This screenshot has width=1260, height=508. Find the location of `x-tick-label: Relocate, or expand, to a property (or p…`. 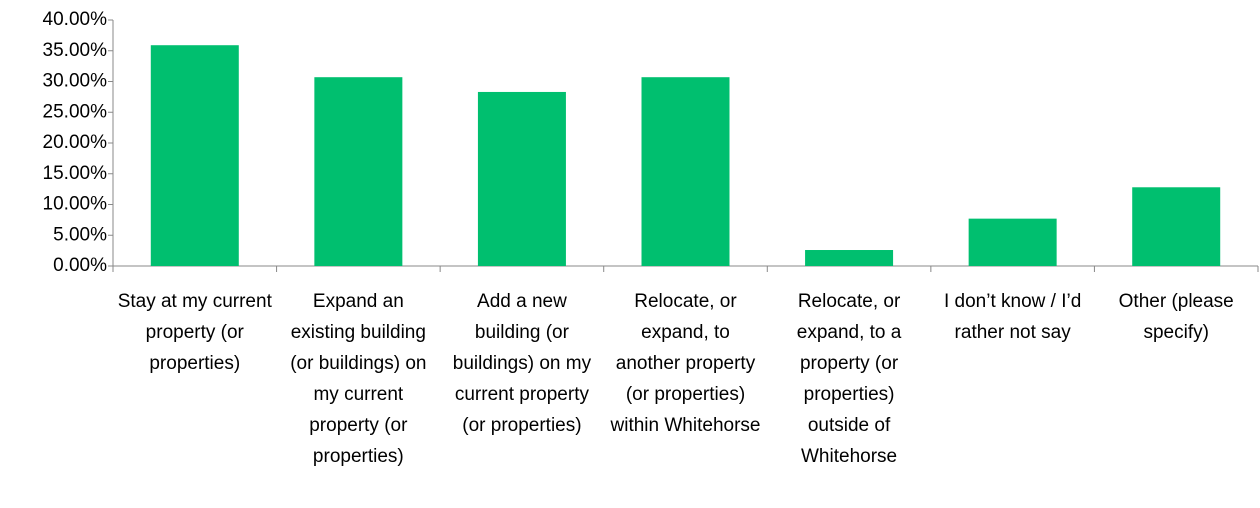

x-tick-label: Relocate, or expand, to a property (or p… is located at coordinates (849, 379).